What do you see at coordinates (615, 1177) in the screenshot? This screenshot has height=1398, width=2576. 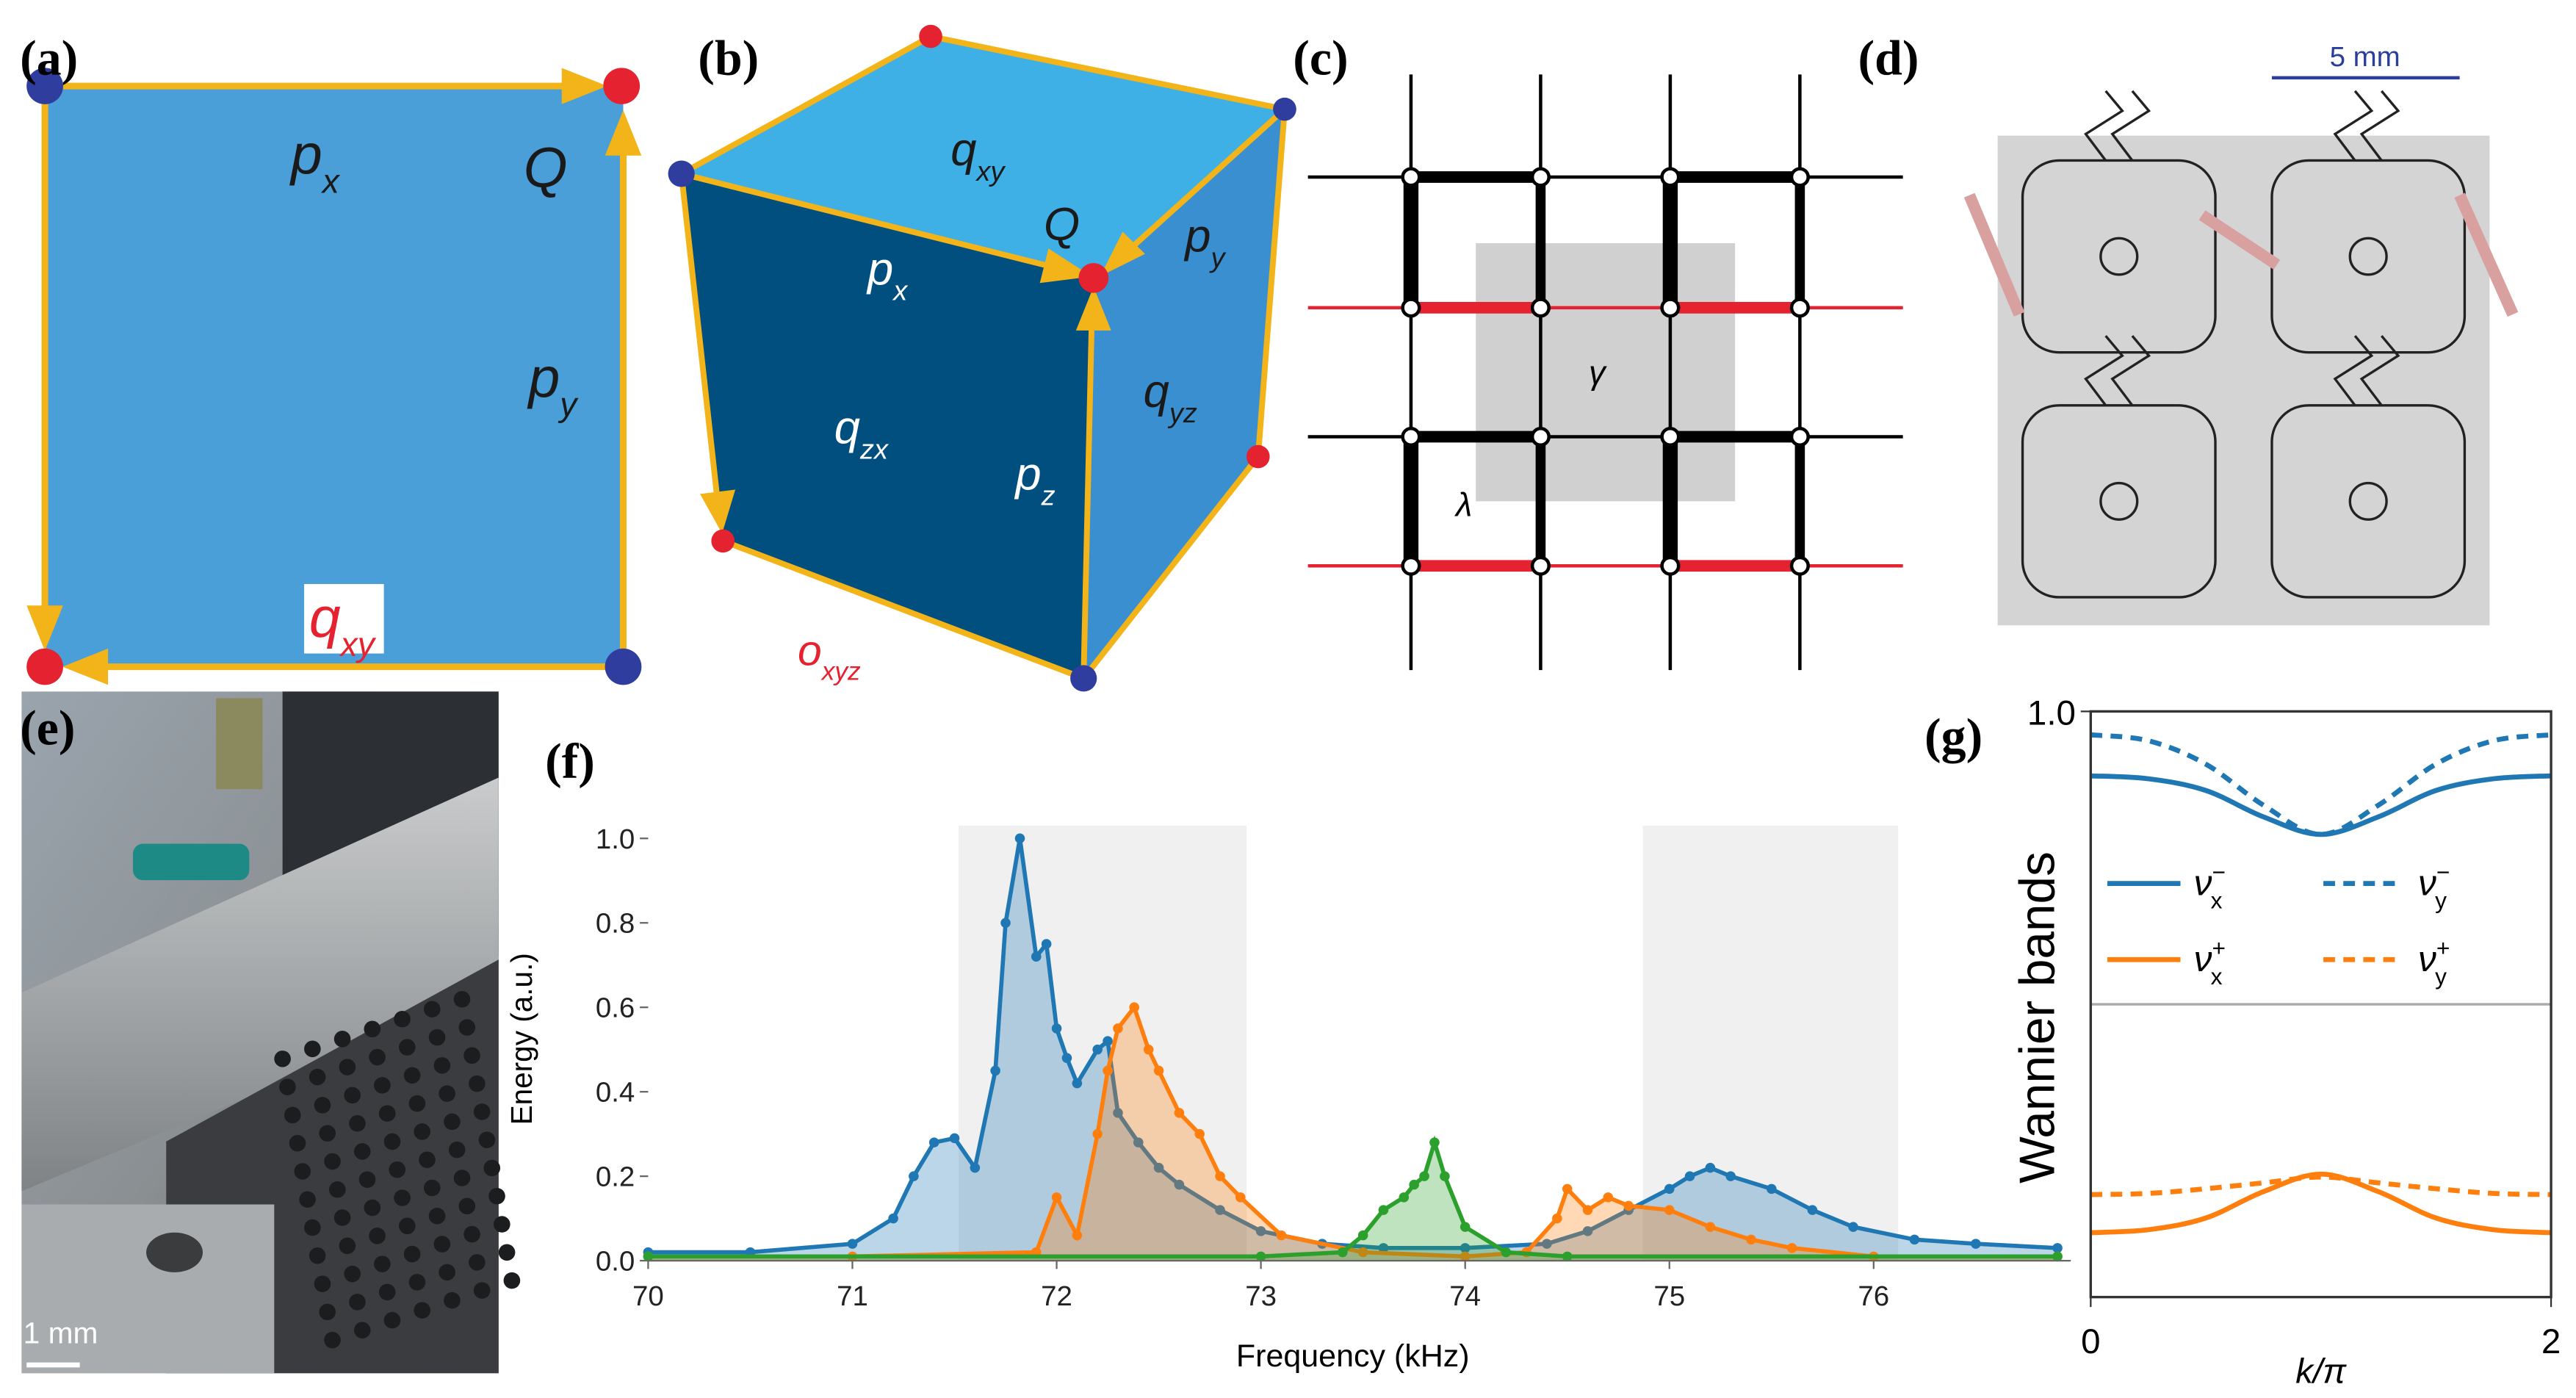 I see `y-tick-label: 0.2` at bounding box center [615, 1177].